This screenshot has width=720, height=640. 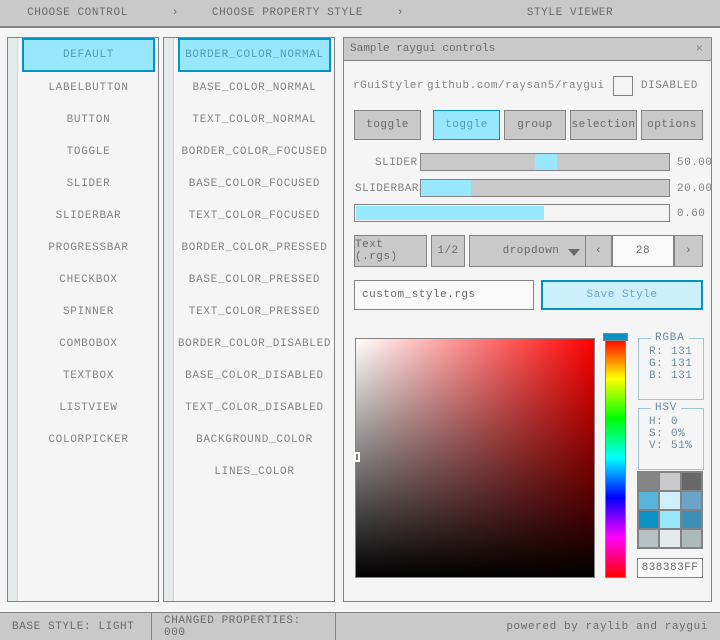 What do you see at coordinates (682, 376) in the screenshot?
I see `rgba-value: 131` at bounding box center [682, 376].